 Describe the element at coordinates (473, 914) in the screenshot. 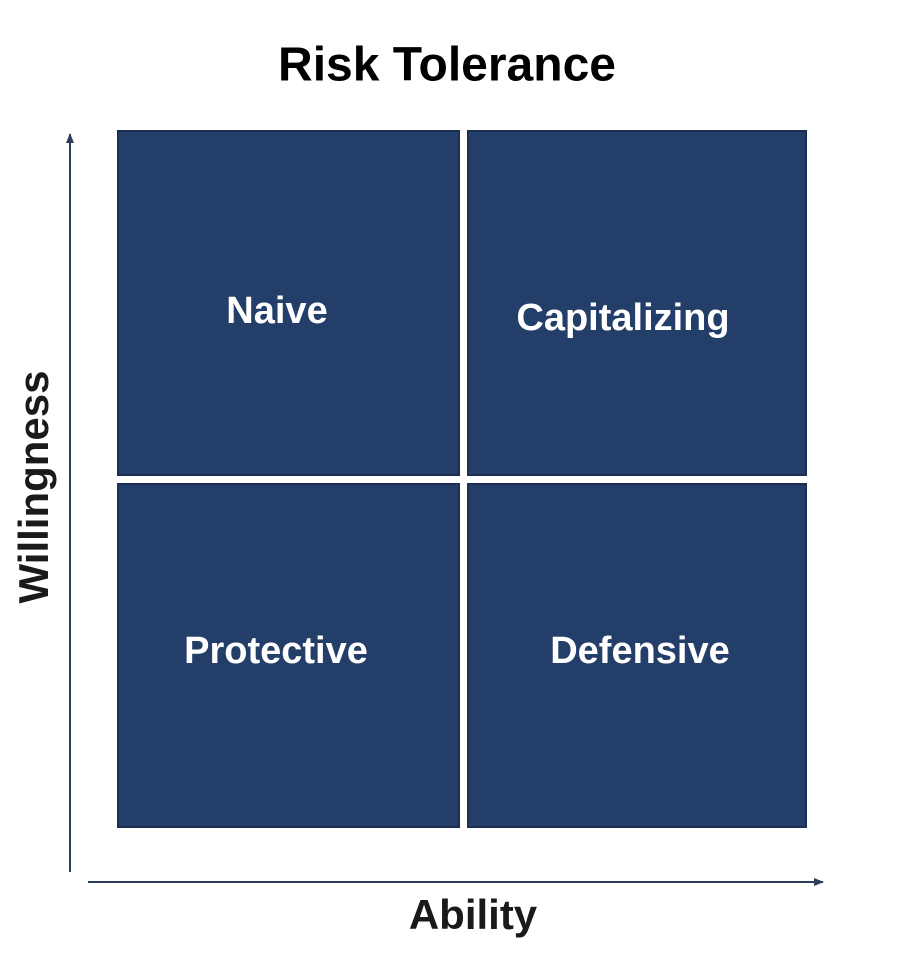

I see `x-axis-label: Ability` at that location.